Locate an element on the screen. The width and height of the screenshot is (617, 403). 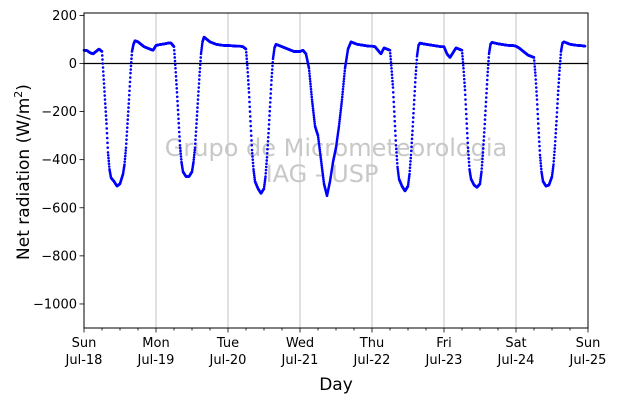
y-axis-title: Net radiation (W/m2) is located at coordinates (23, 172).